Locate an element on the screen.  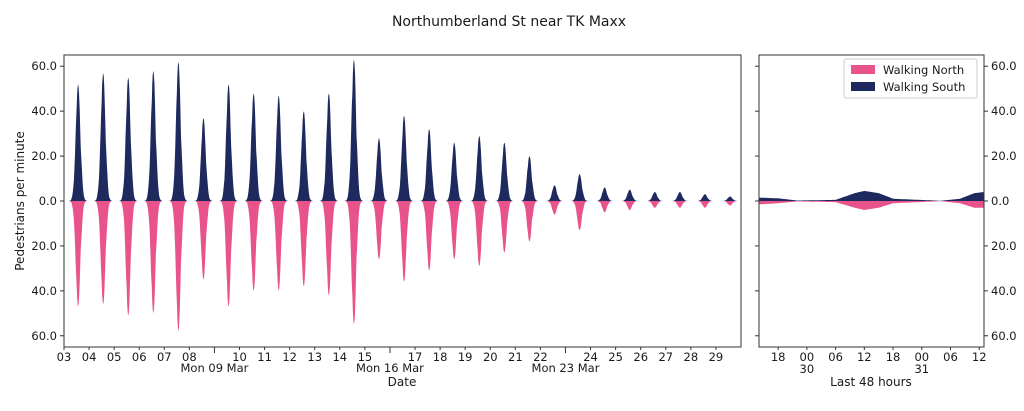
legend: Walking North Walking South is located at coordinates (910, 78).